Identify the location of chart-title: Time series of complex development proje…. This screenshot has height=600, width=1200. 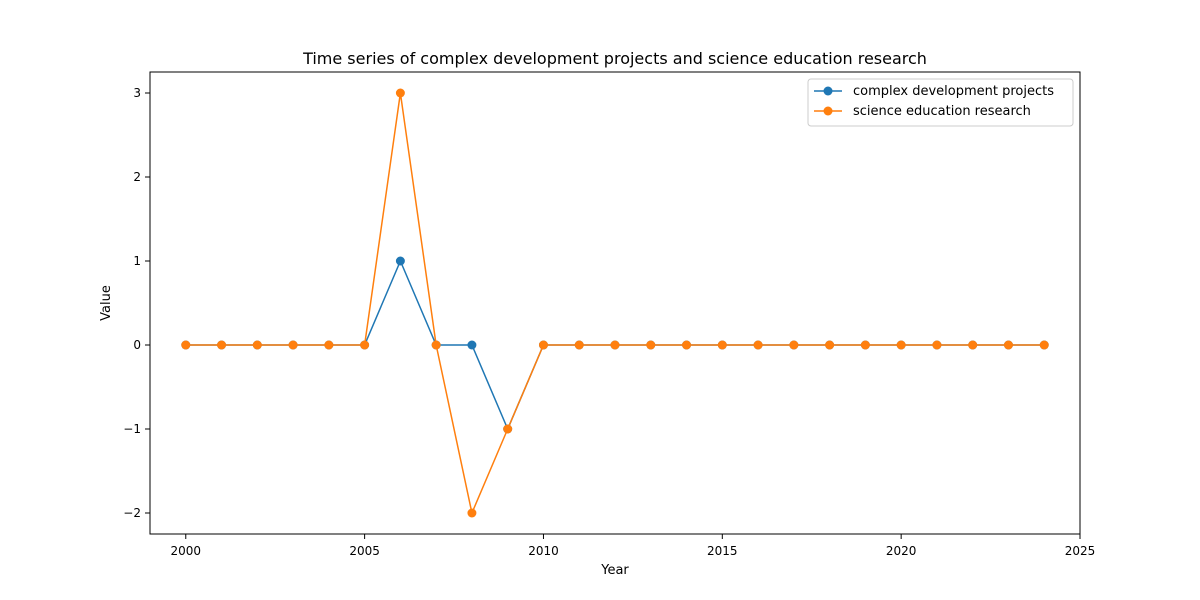
(614, 58).